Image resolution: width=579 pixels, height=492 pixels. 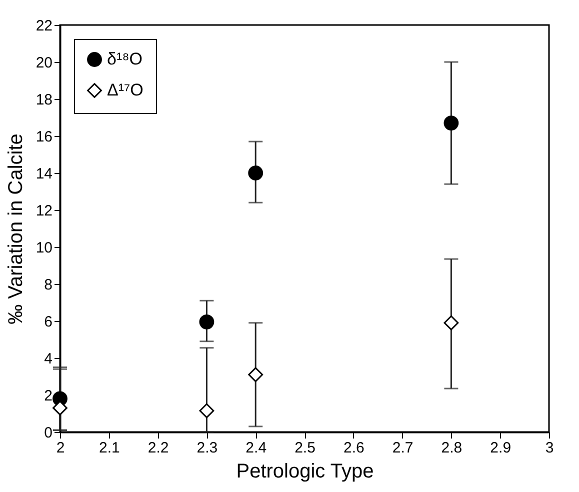 What do you see at coordinates (48, 396) in the screenshot?
I see `y-tick-label: 2` at bounding box center [48, 396].